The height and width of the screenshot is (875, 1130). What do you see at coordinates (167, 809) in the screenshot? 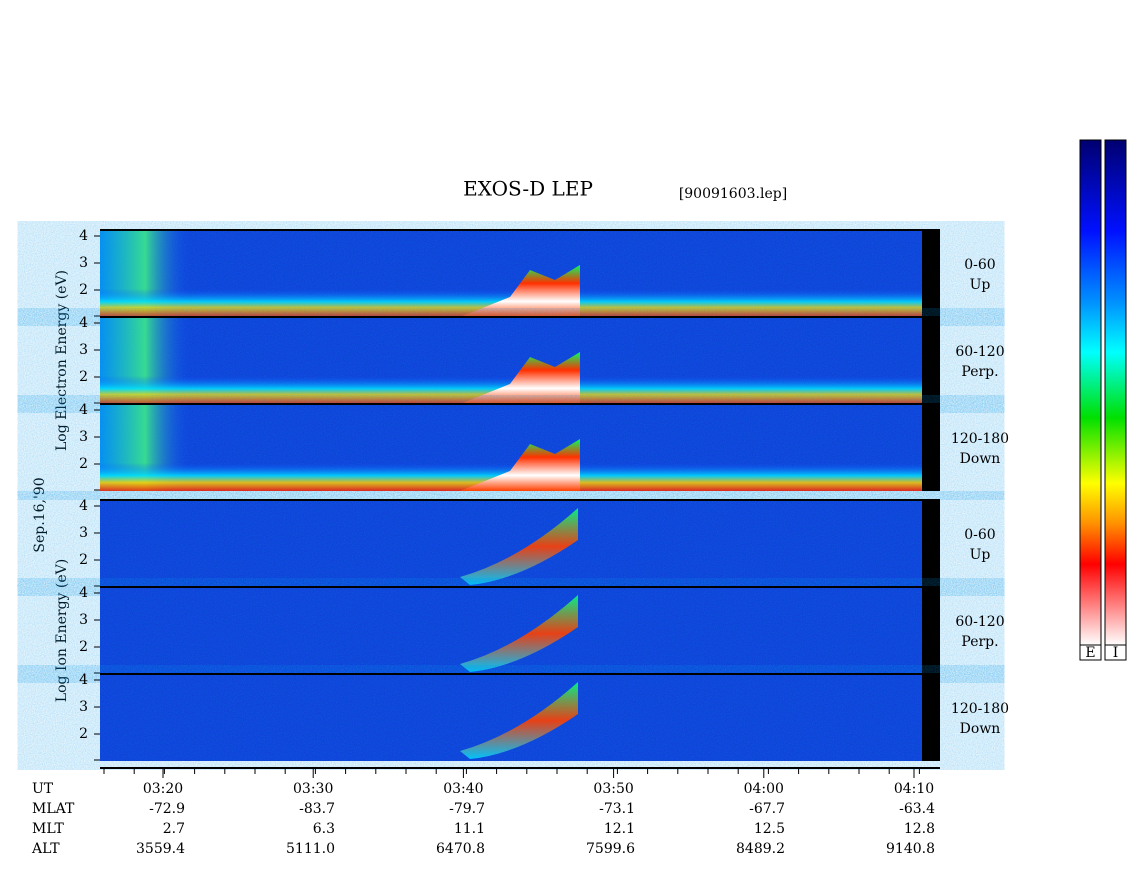
I see `table-cell: -72.9` at bounding box center [167, 809].